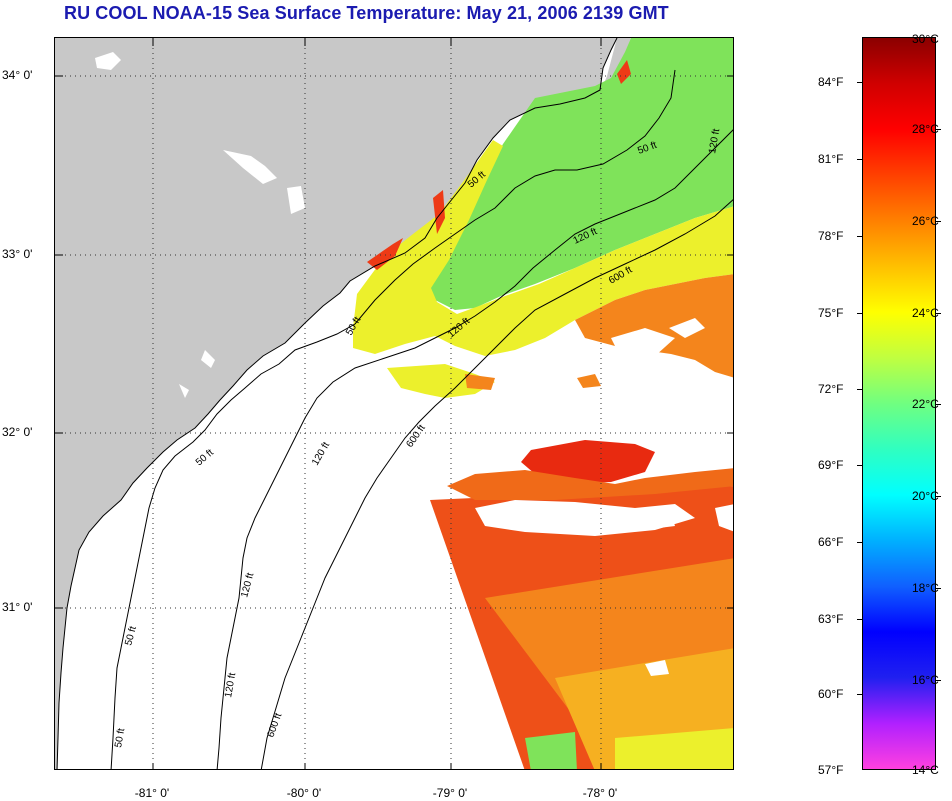  I want to click on lon-label-79: -79° 0', so click(450, 793).